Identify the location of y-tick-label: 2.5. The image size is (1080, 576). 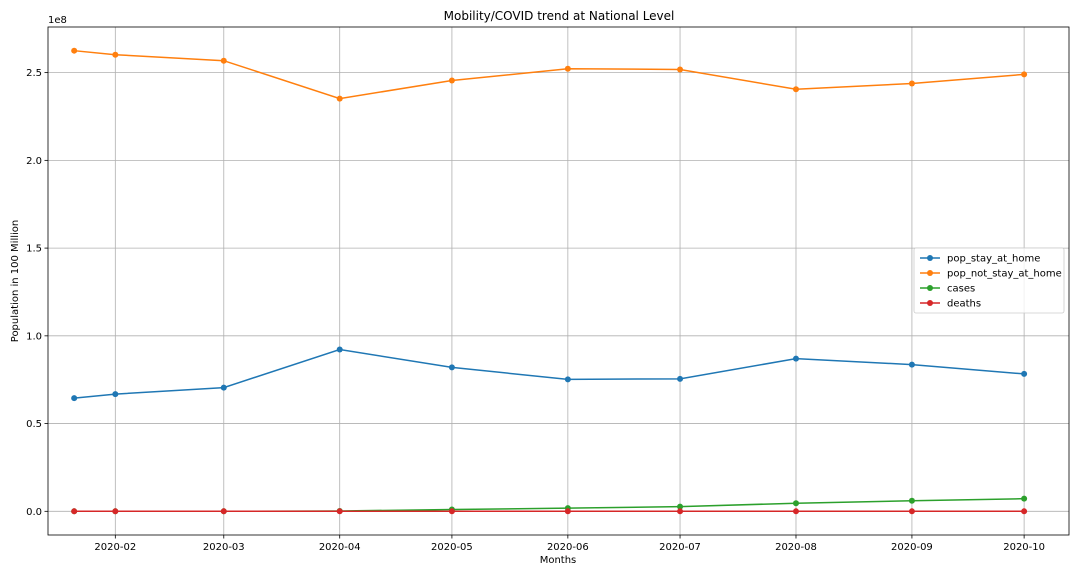
(34, 73).